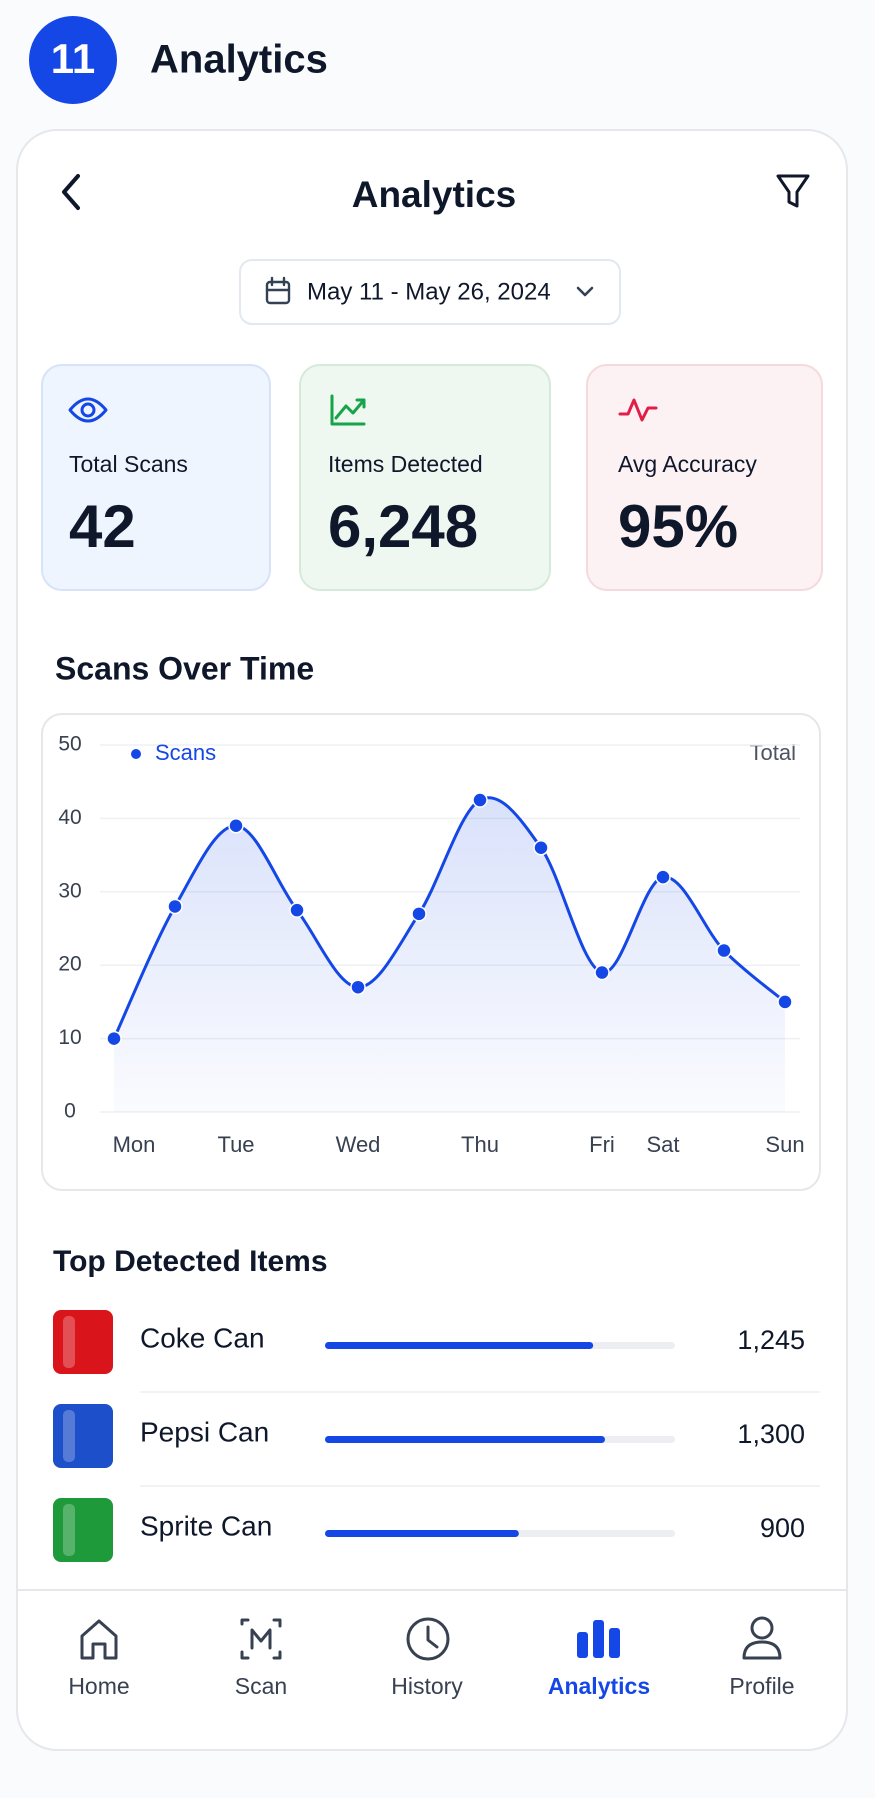 This screenshot has width=875, height=1798. What do you see at coordinates (782, 1528) in the screenshot?
I see `item-value: 900` at bounding box center [782, 1528].